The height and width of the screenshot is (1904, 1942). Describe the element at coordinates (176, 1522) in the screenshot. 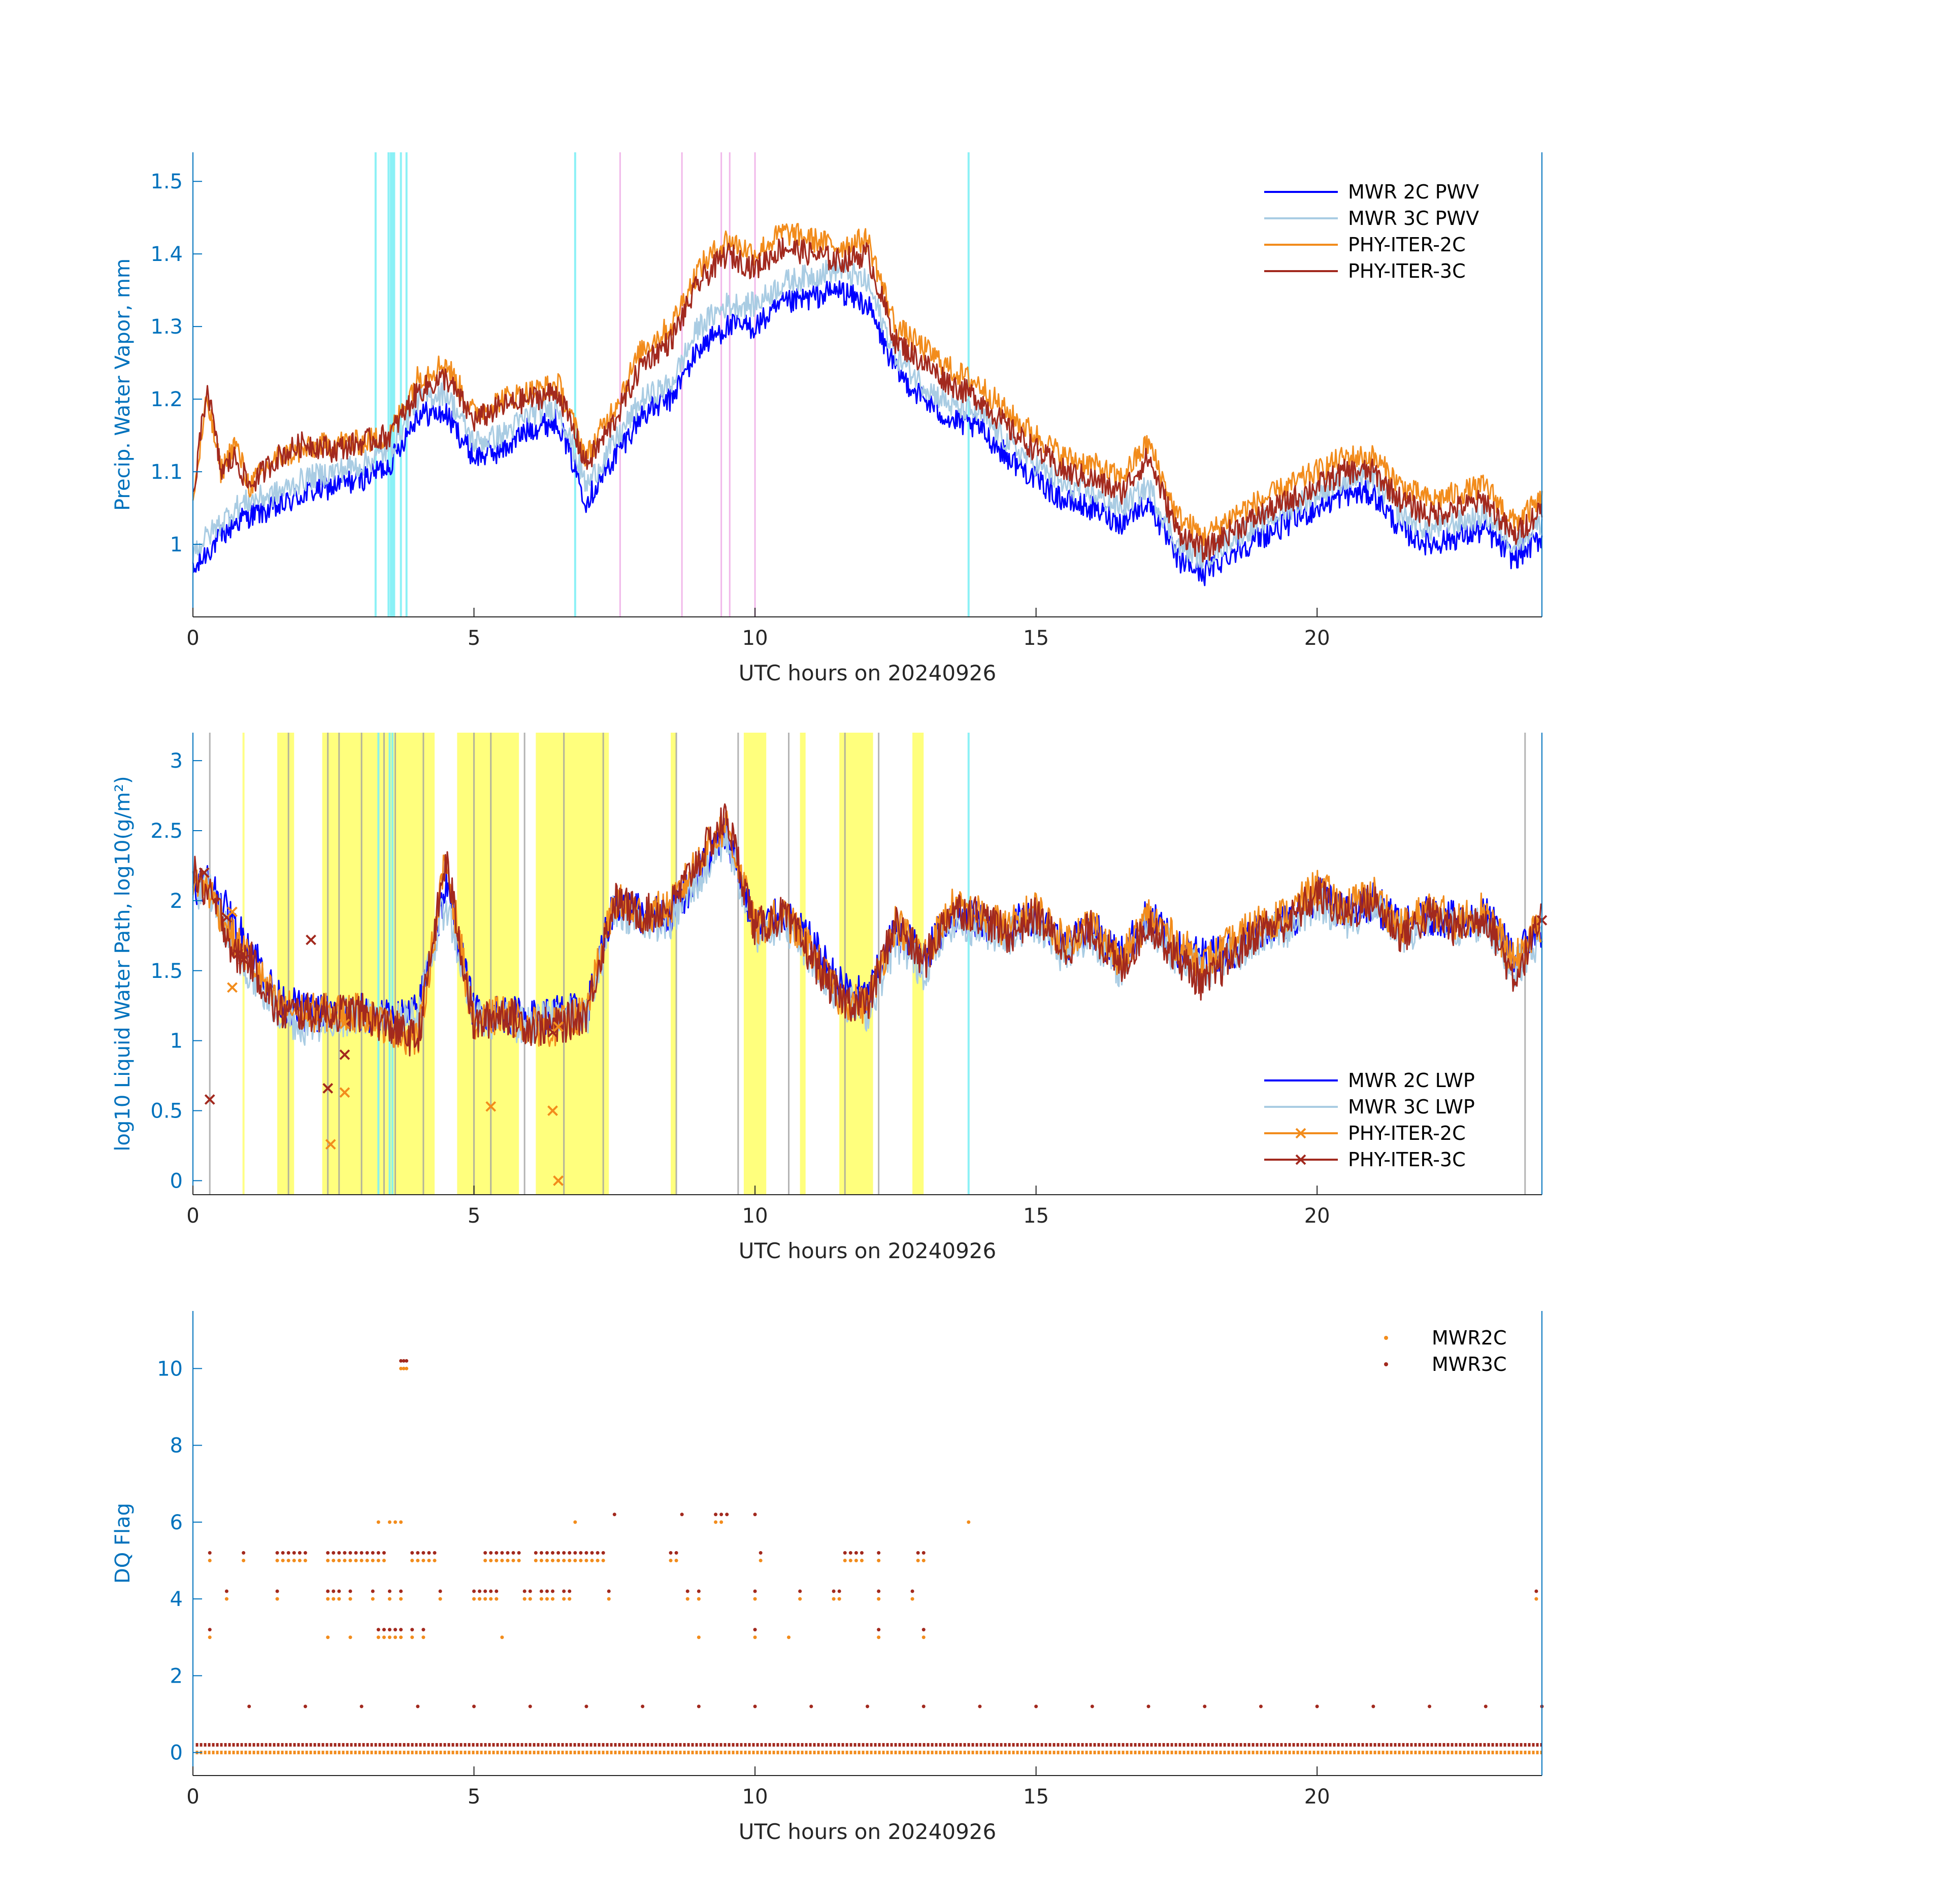

I see `dq-y-tick-label: 6` at that location.